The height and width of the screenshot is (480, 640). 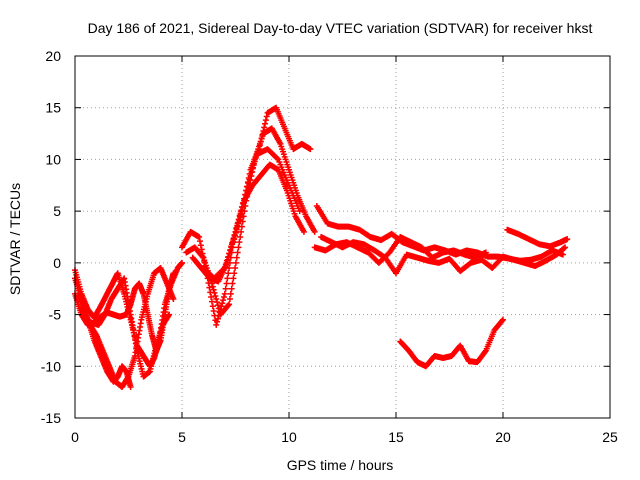 I want to click on x-tick-label: 0, so click(x=75, y=437).